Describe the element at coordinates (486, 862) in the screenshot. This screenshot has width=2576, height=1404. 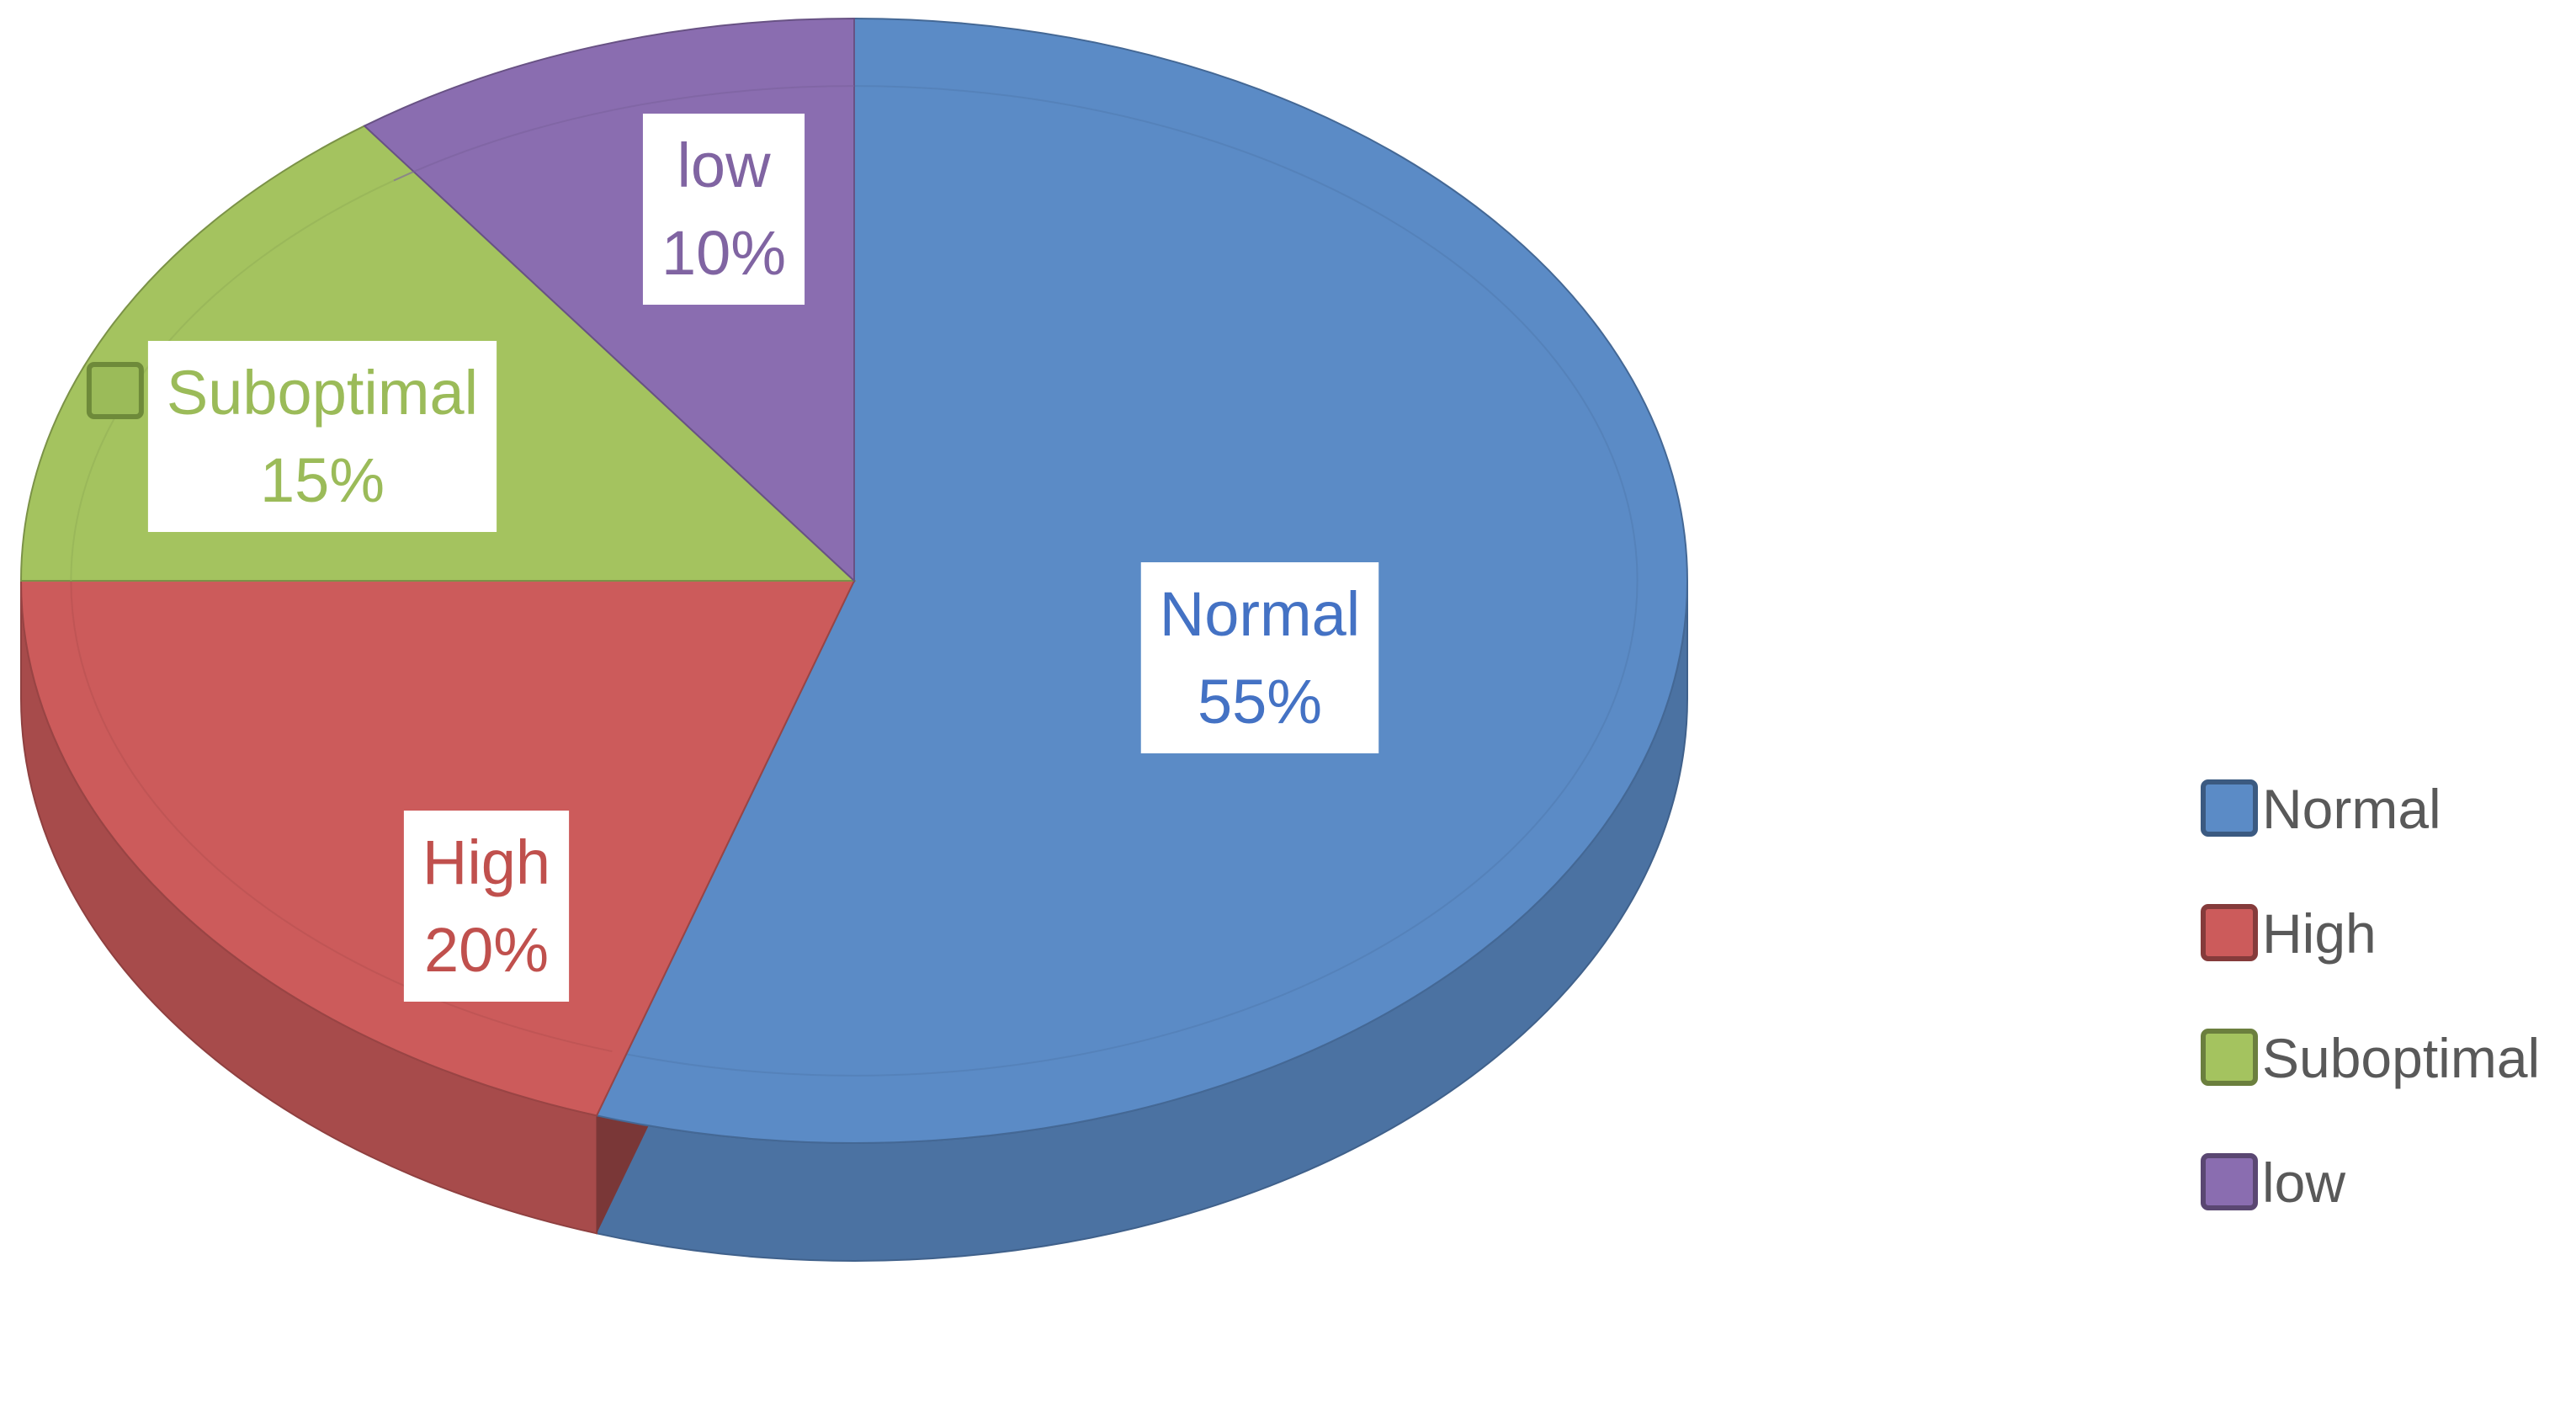
I see `data-label-category: High` at that location.